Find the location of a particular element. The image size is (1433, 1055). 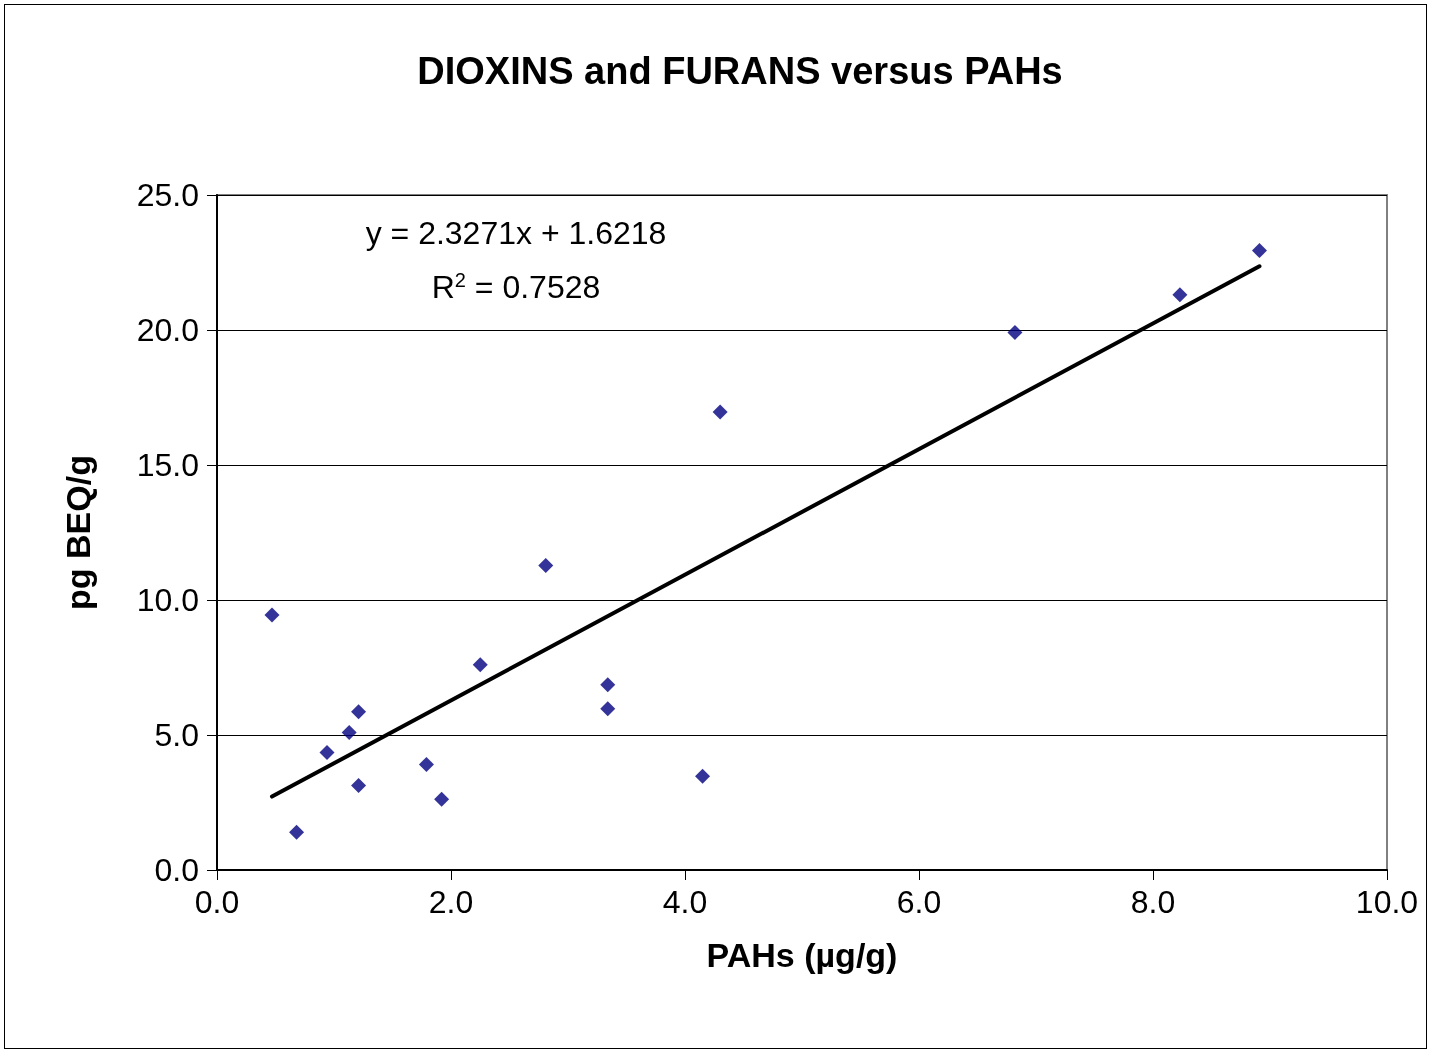

y-tick-label: 20.0 is located at coordinates (167, 330).